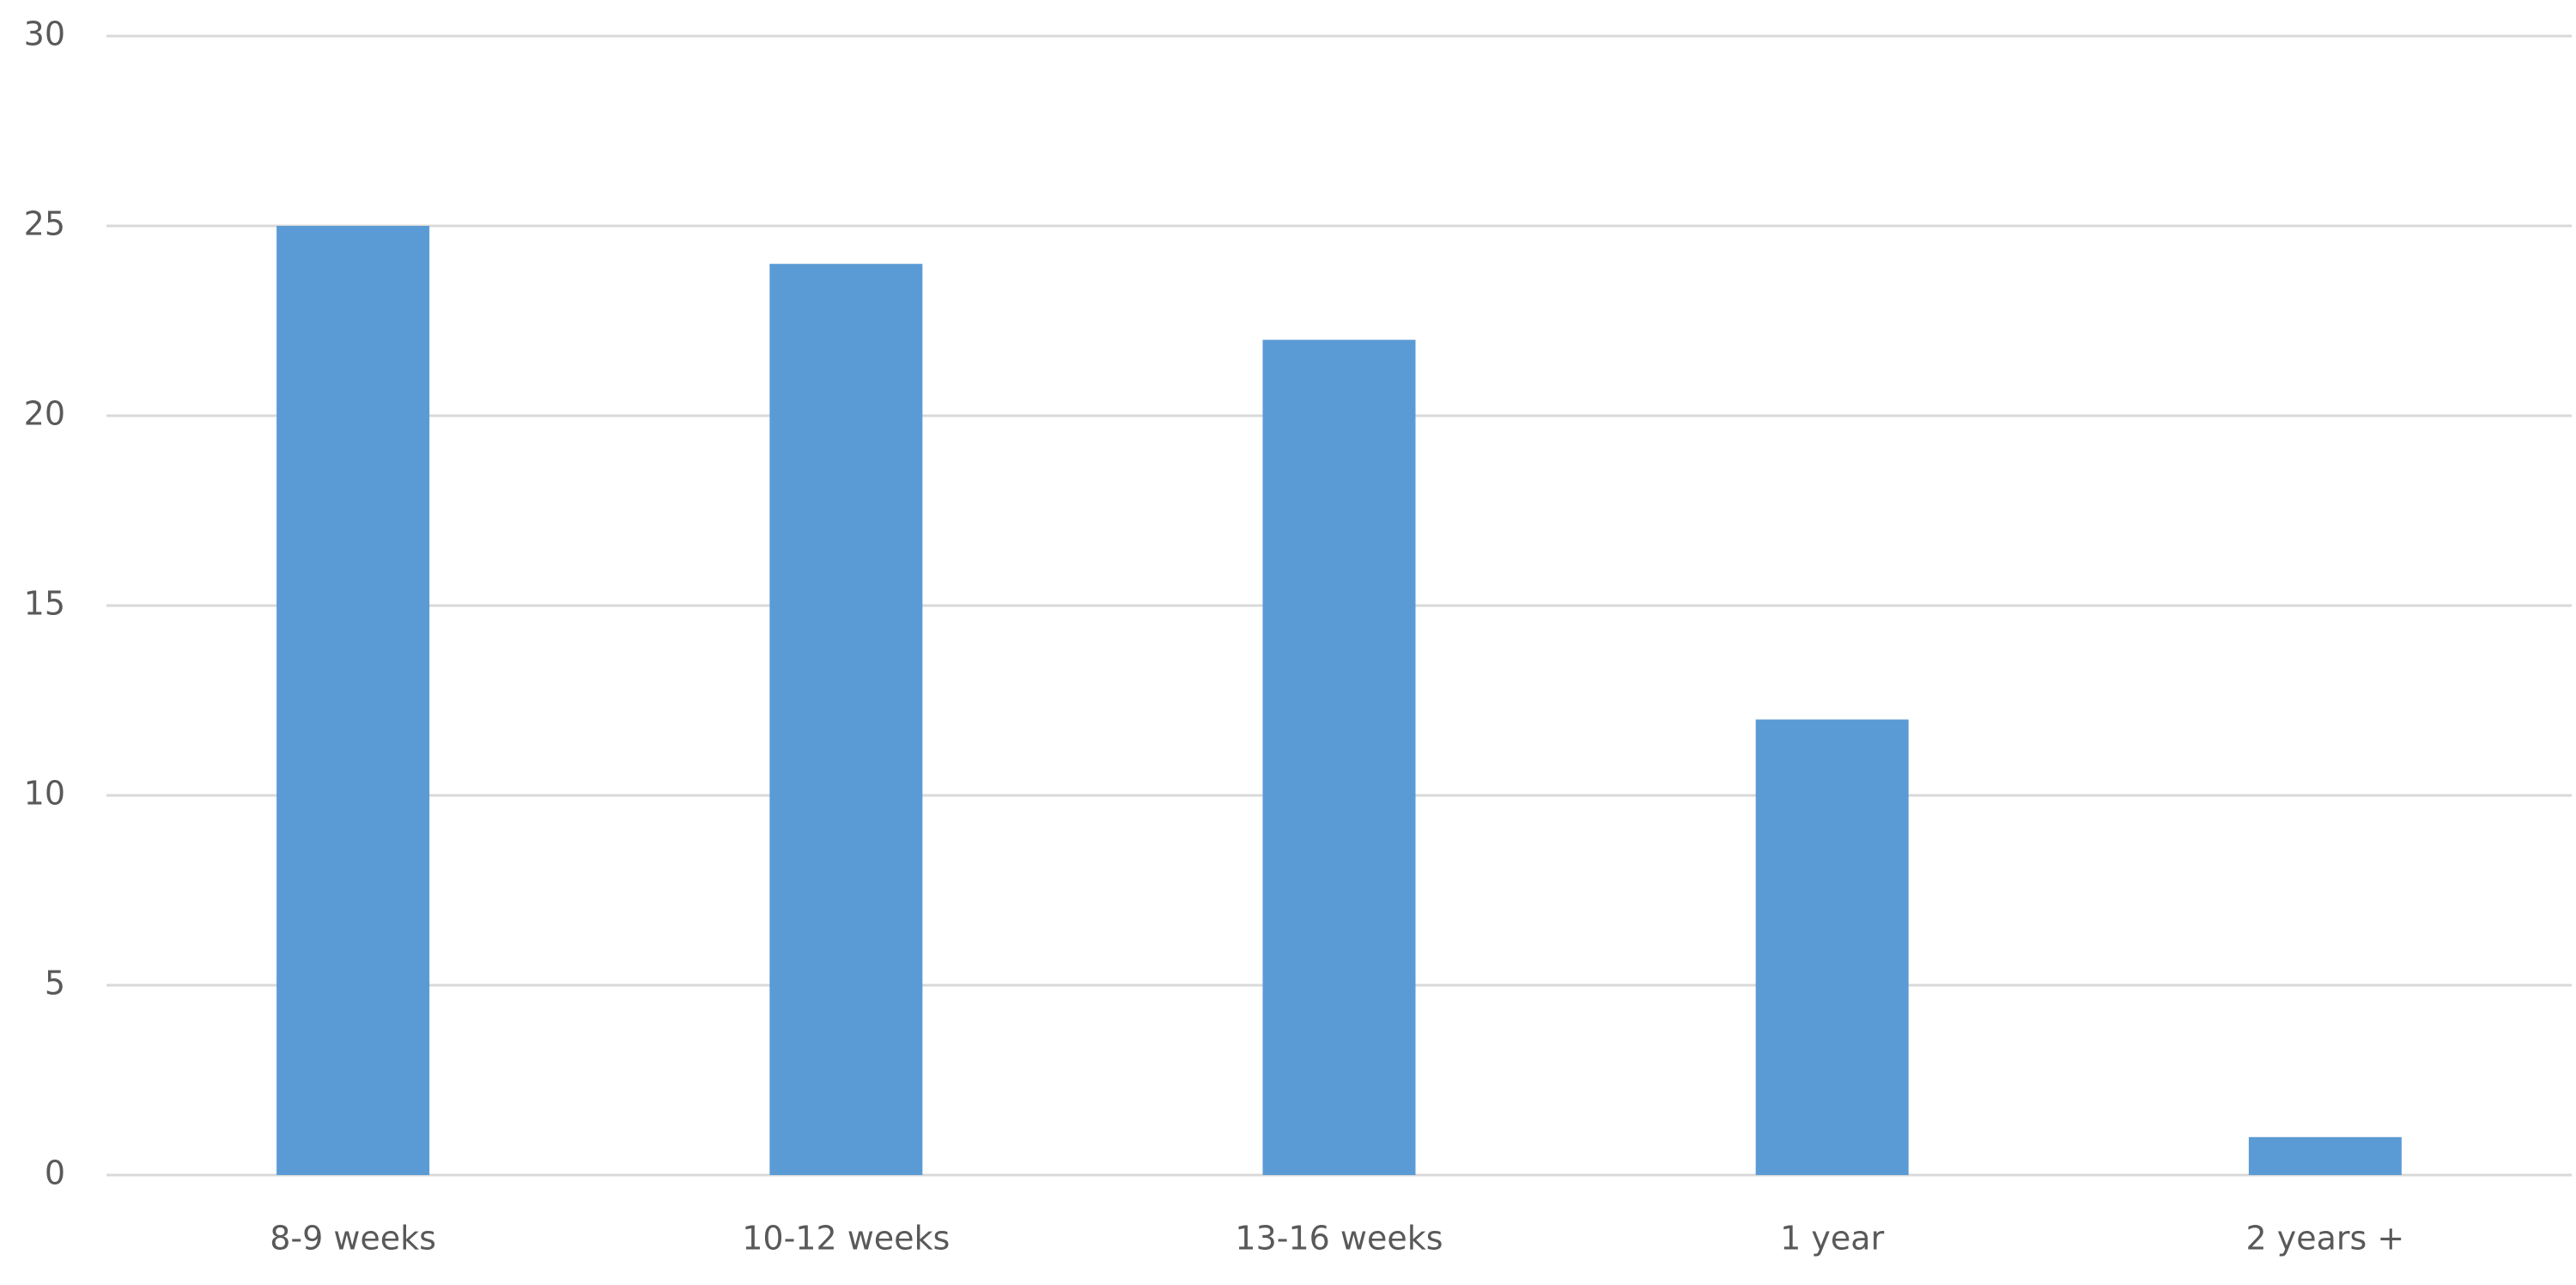 The width and height of the screenshot is (2576, 1285). Describe the element at coordinates (353, 1239) in the screenshot. I see `x-tick-label: 8-9 weeks` at that location.